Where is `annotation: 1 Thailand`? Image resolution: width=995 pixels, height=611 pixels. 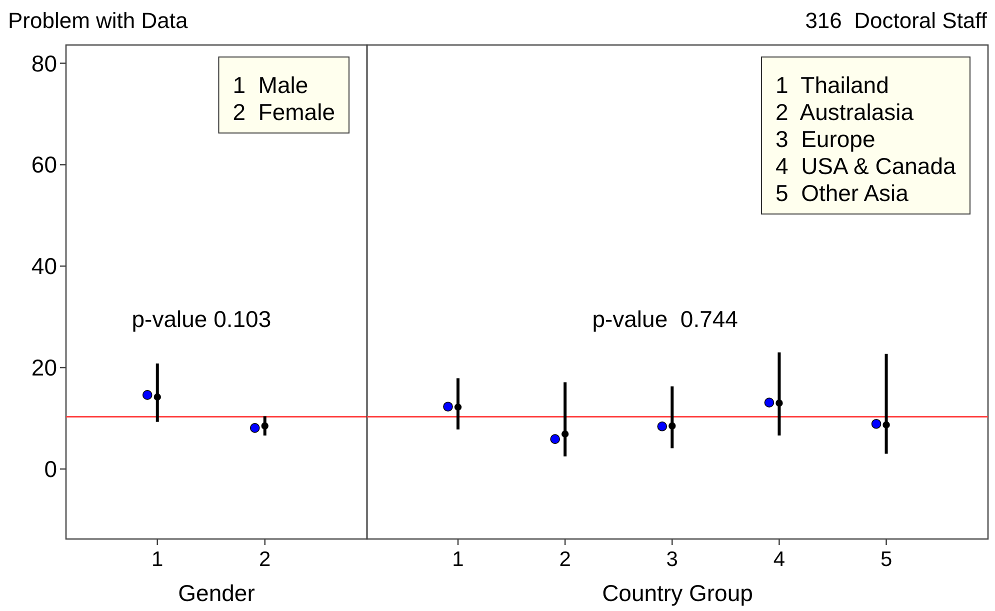
annotation: 1 Thailand is located at coordinates (832, 85).